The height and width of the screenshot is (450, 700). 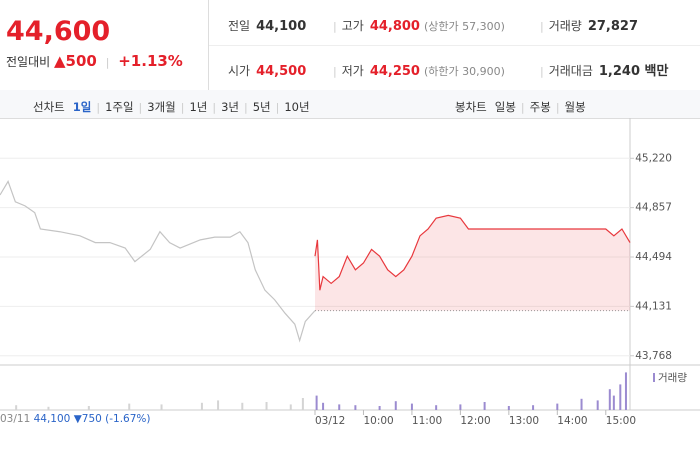 I want to click on change-label: 전일대비, so click(x=28, y=62).